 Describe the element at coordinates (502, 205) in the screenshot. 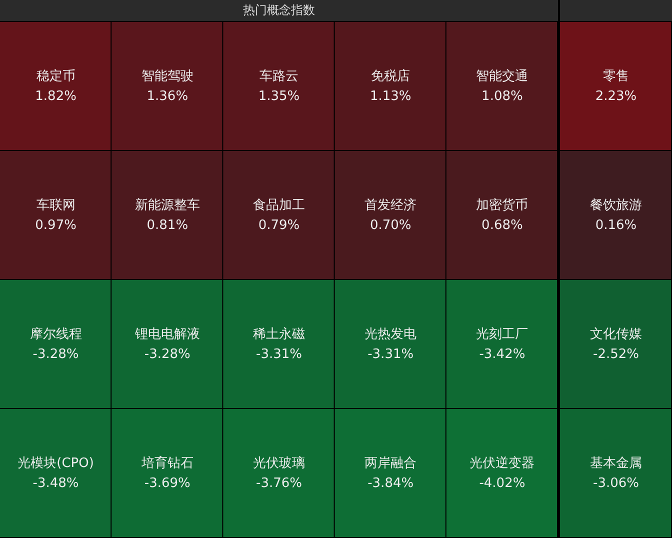

I see `category-label: 加密货币` at that location.